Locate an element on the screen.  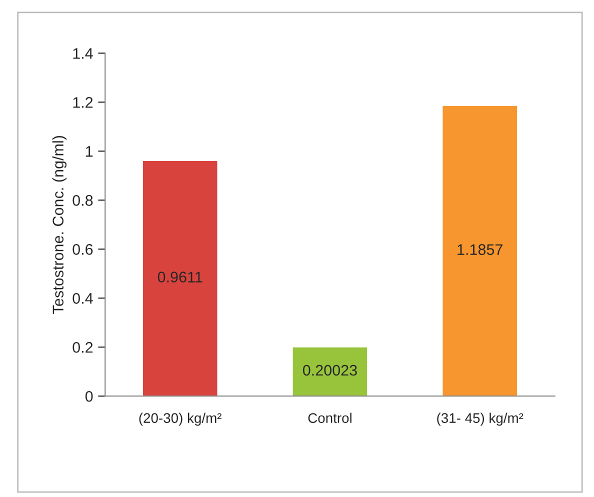
y-tick-label: 1.2 is located at coordinates (83, 102).